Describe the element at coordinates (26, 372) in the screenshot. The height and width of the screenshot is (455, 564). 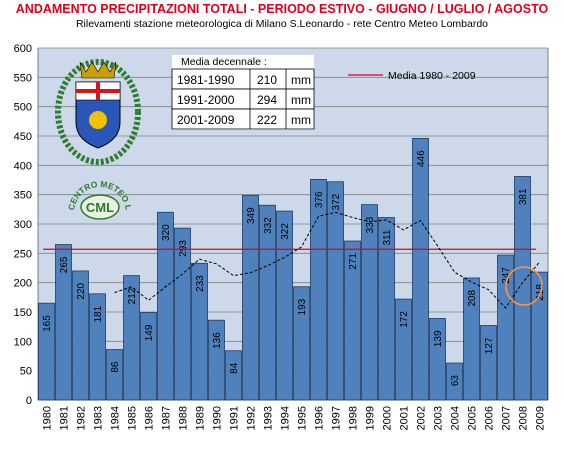
I see `y-tick-label: 50` at that location.